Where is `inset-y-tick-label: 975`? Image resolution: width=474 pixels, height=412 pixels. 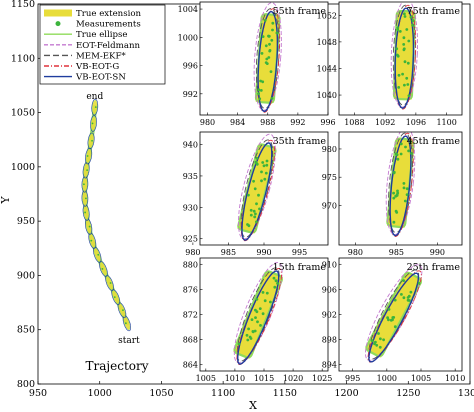
inset-y-tick-label: 975 is located at coordinates (329, 177).